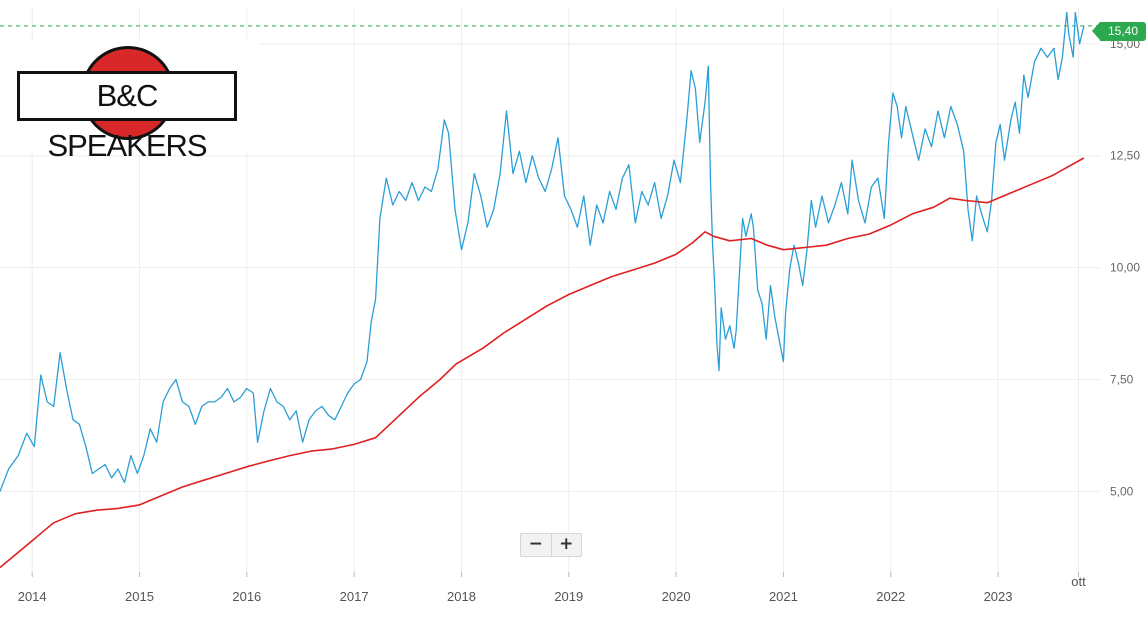 This screenshot has width=1148, height=621. Describe the element at coordinates (1122, 491) in the screenshot. I see `y-tick-label: 5,00` at that location.